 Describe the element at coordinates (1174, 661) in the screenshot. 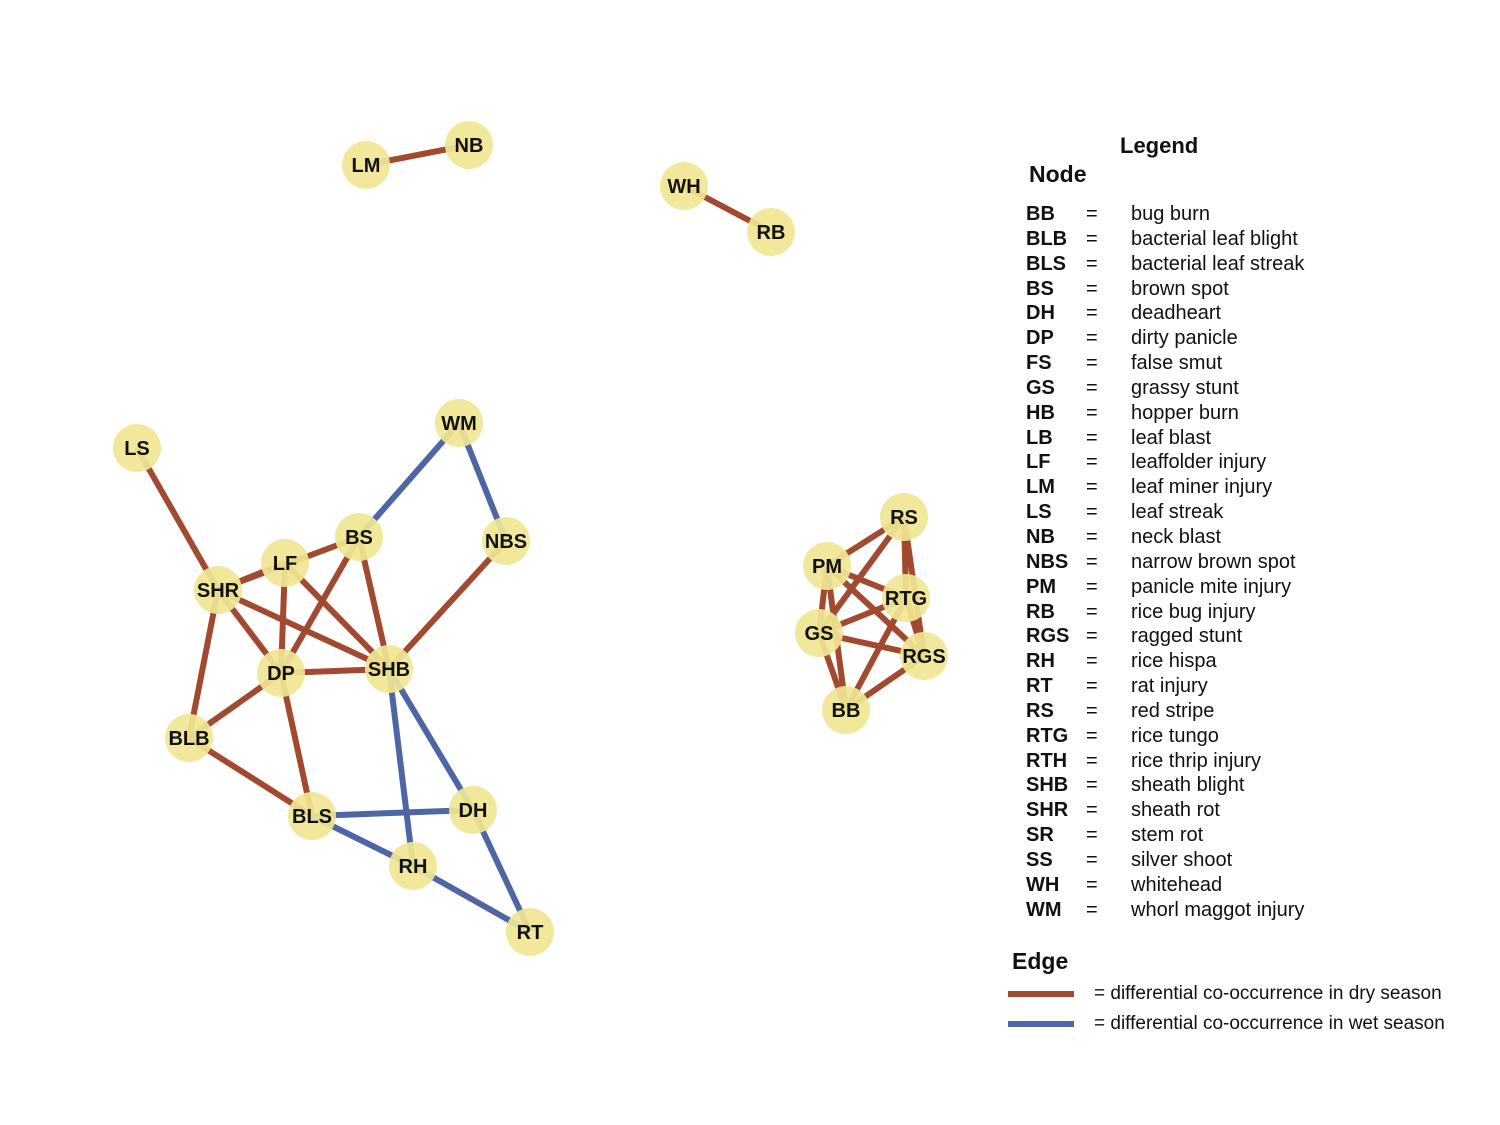

I see `legend-description: rice hispa` at that location.